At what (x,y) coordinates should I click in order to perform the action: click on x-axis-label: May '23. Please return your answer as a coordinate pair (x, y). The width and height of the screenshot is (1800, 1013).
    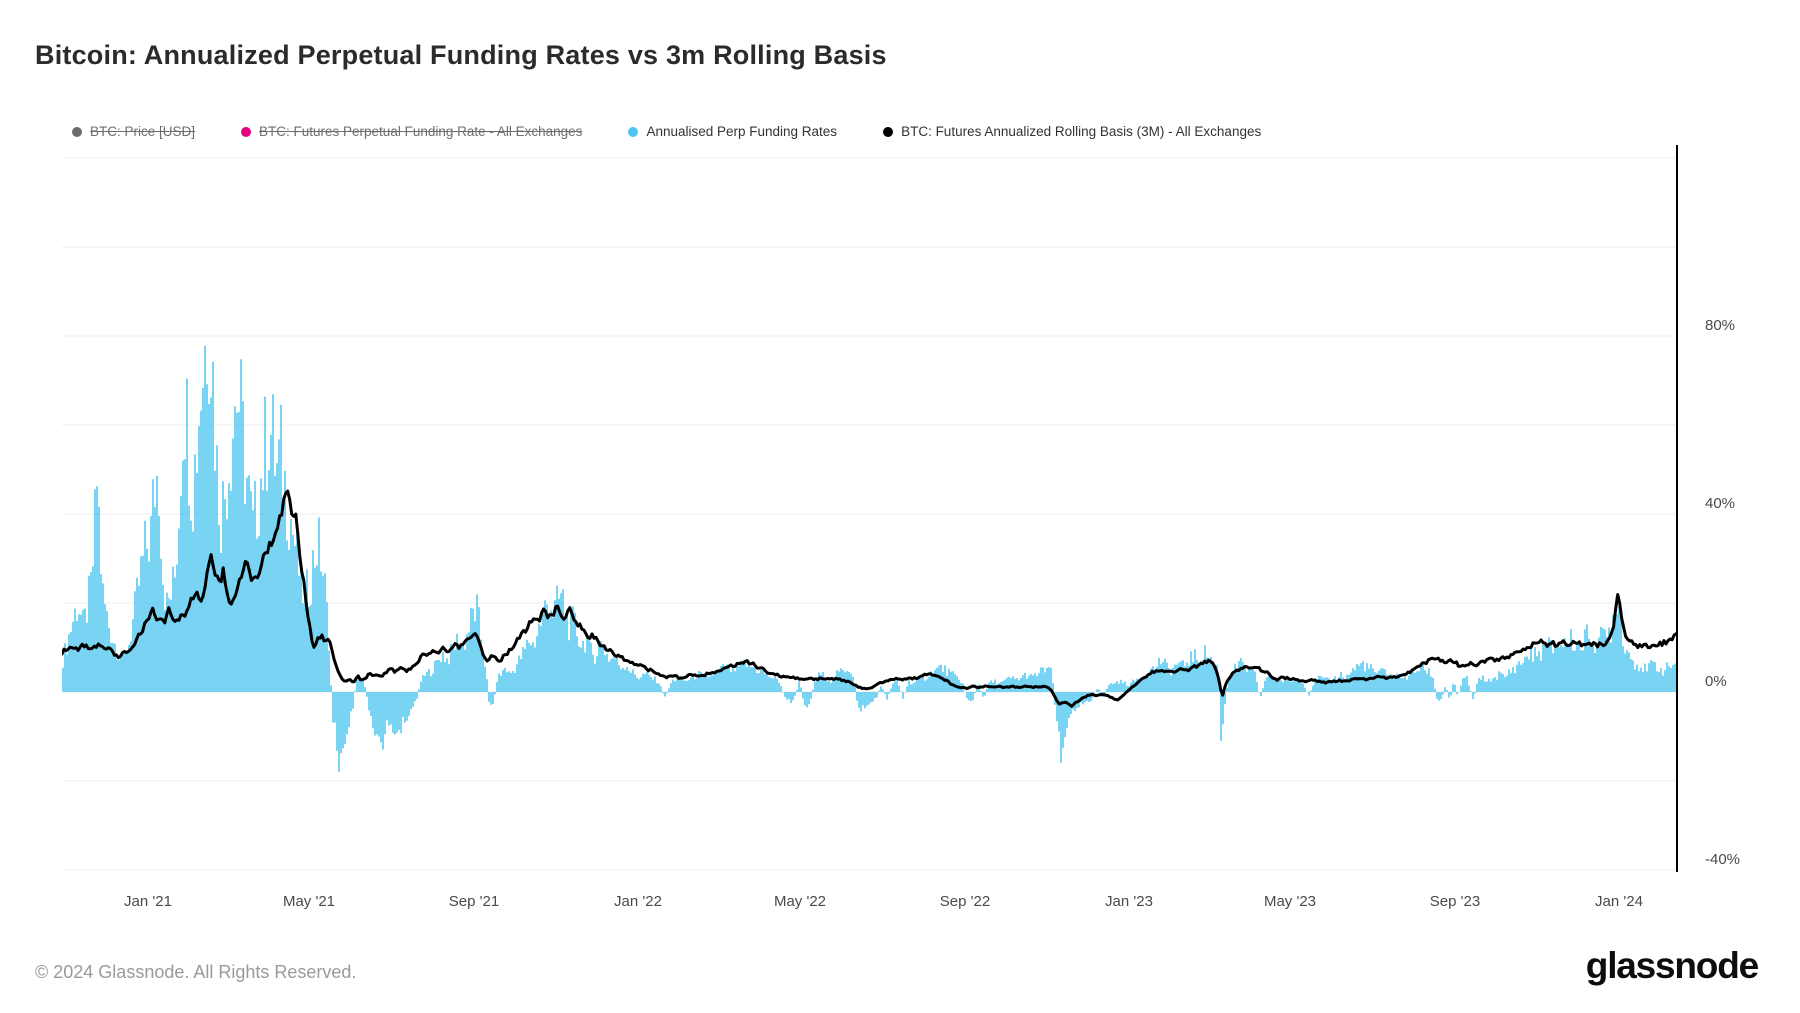
    Looking at the image, I should click on (1290, 901).